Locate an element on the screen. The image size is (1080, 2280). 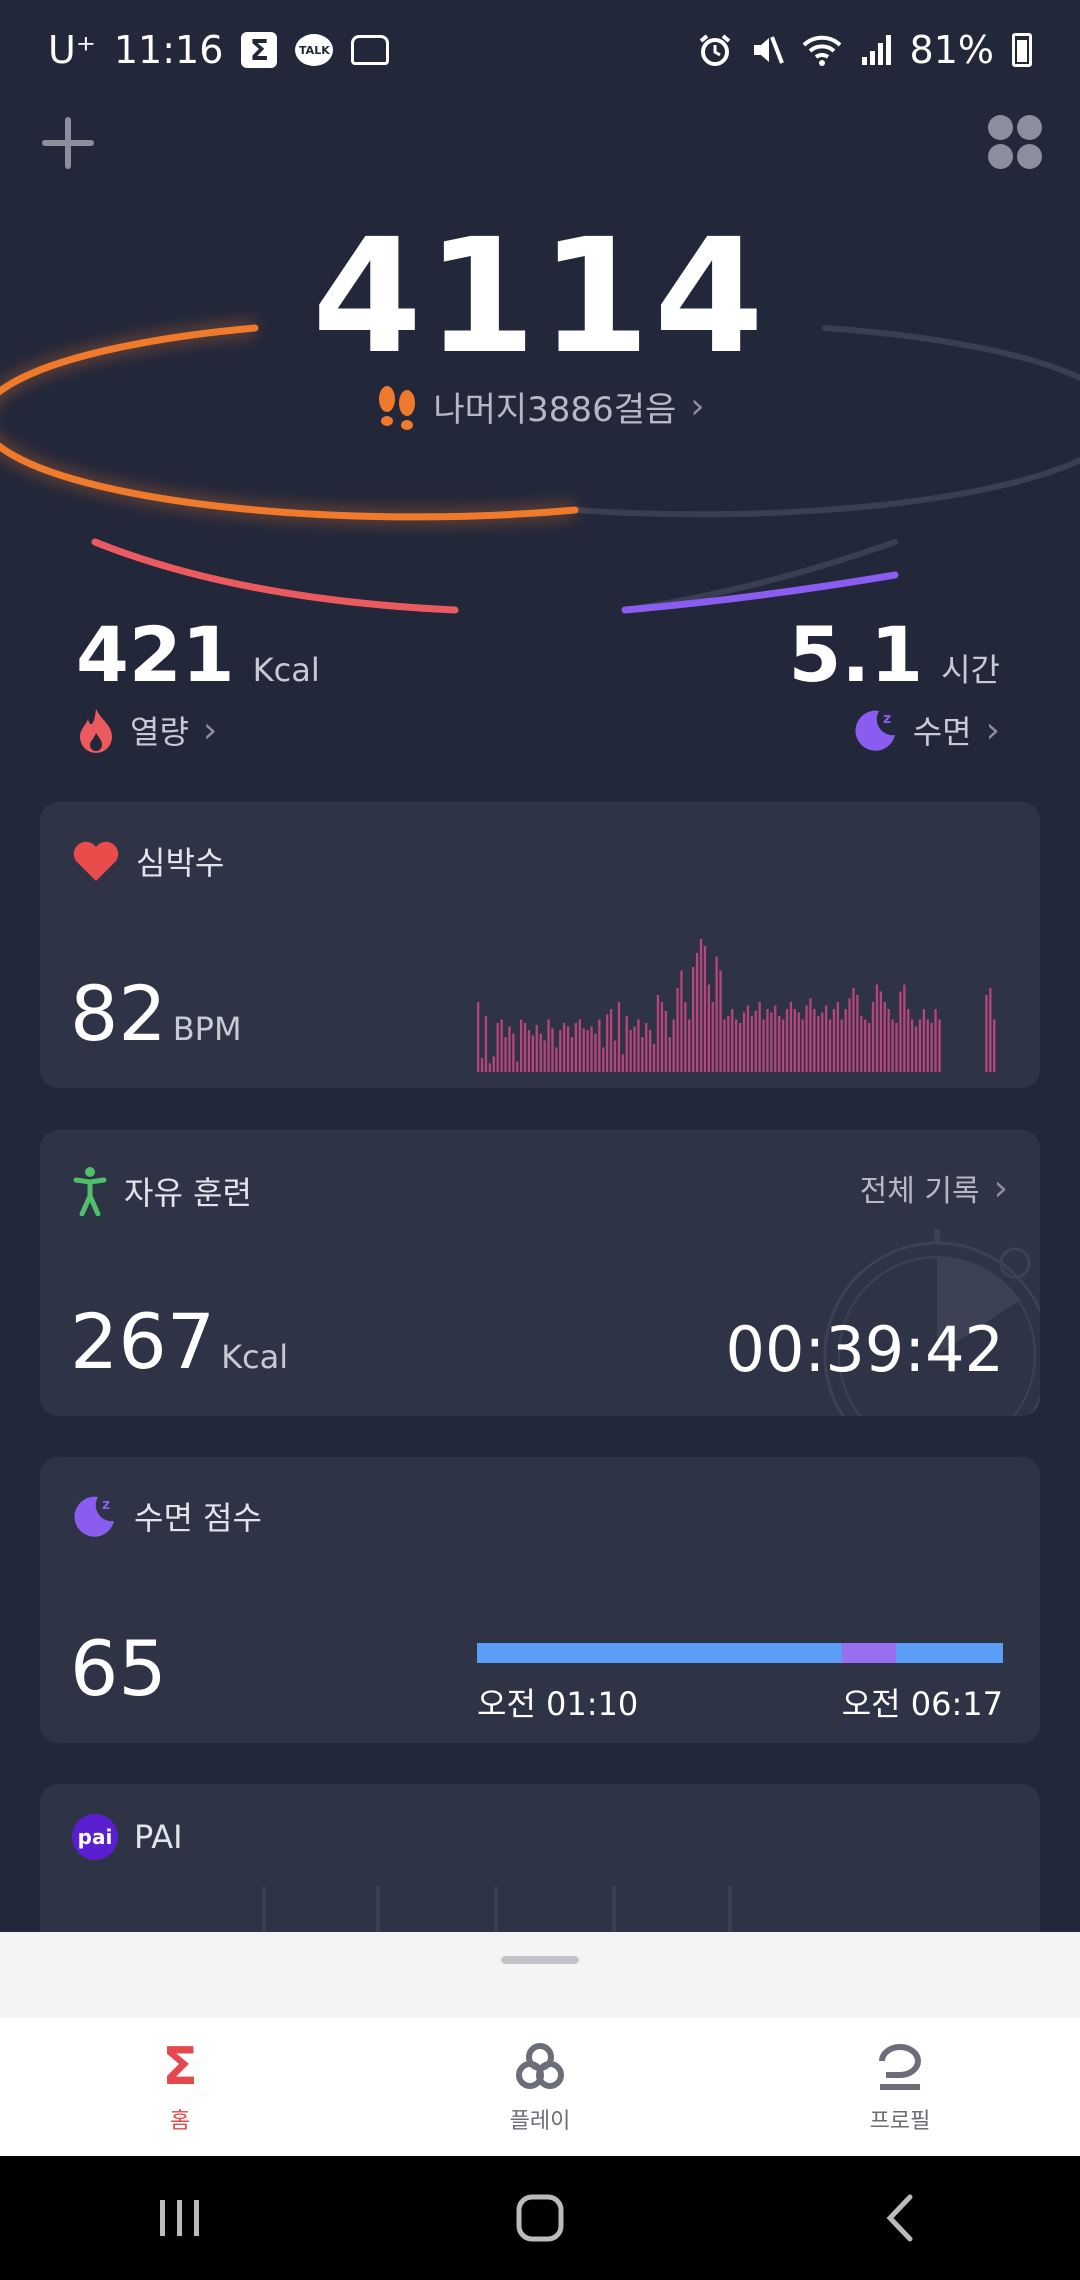
steps-count: 4114 is located at coordinates (540, 297).